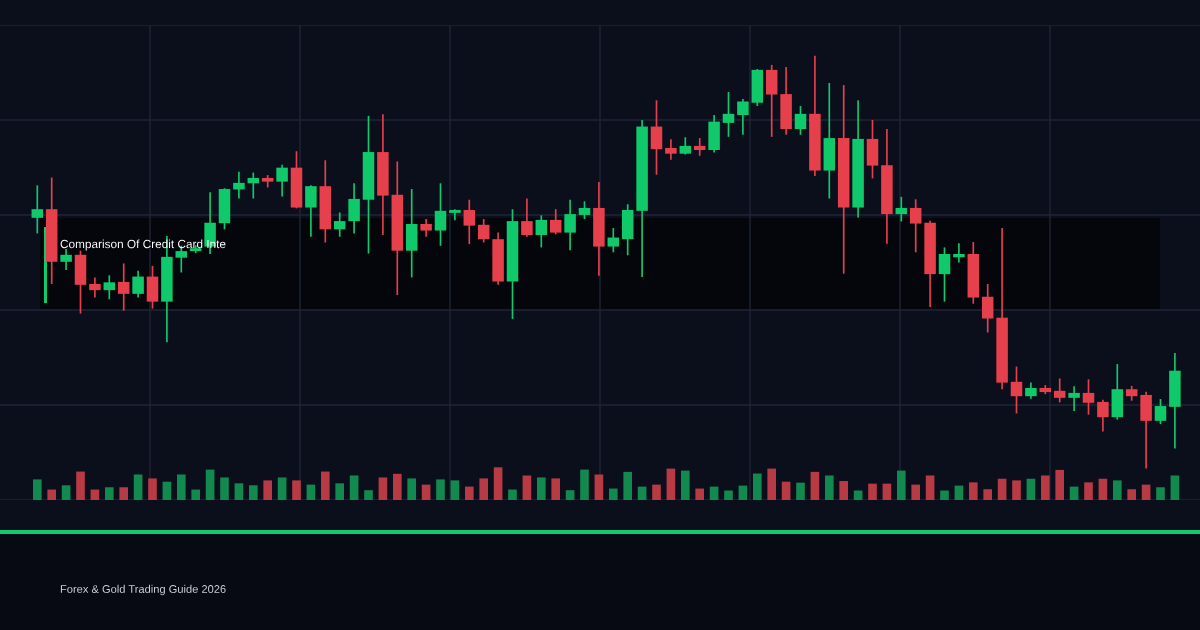  What do you see at coordinates (143, 590) in the screenshot?
I see `text: Forex & Gold Trading Guide 2026` at bounding box center [143, 590].